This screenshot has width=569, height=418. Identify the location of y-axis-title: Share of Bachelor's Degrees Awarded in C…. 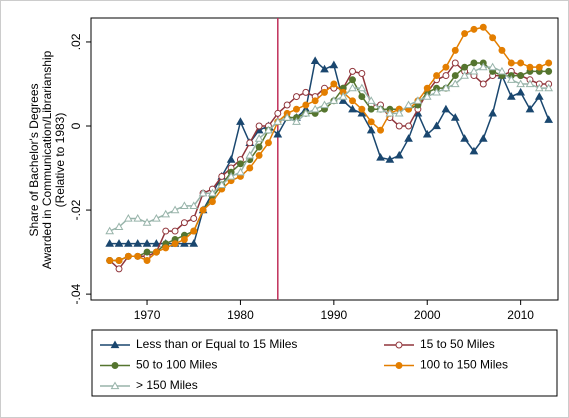
(47, 159).